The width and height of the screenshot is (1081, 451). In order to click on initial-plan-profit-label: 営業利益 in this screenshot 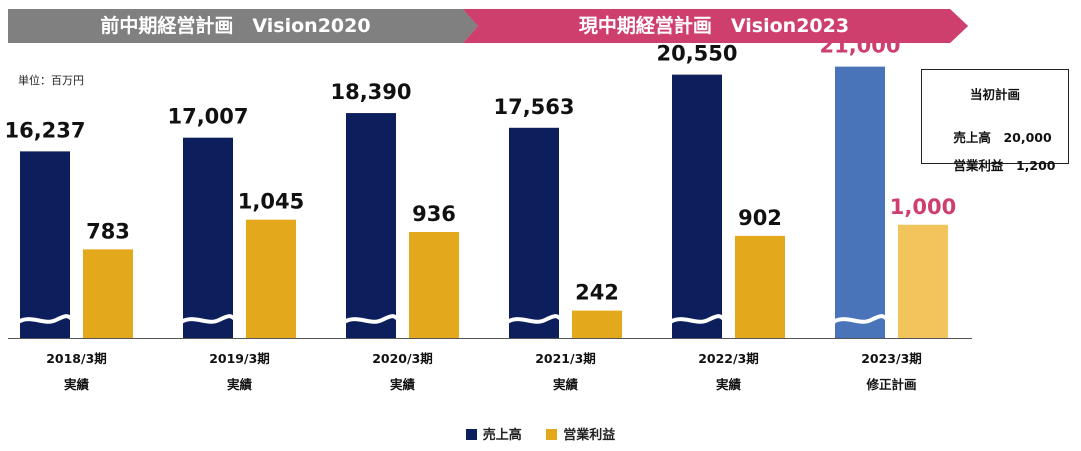, I will do `click(978, 165)`.